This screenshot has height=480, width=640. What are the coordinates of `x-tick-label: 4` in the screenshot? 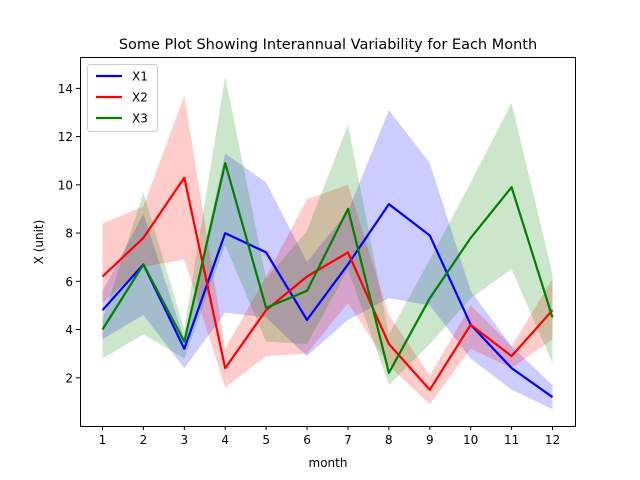 It's located at (225, 440).